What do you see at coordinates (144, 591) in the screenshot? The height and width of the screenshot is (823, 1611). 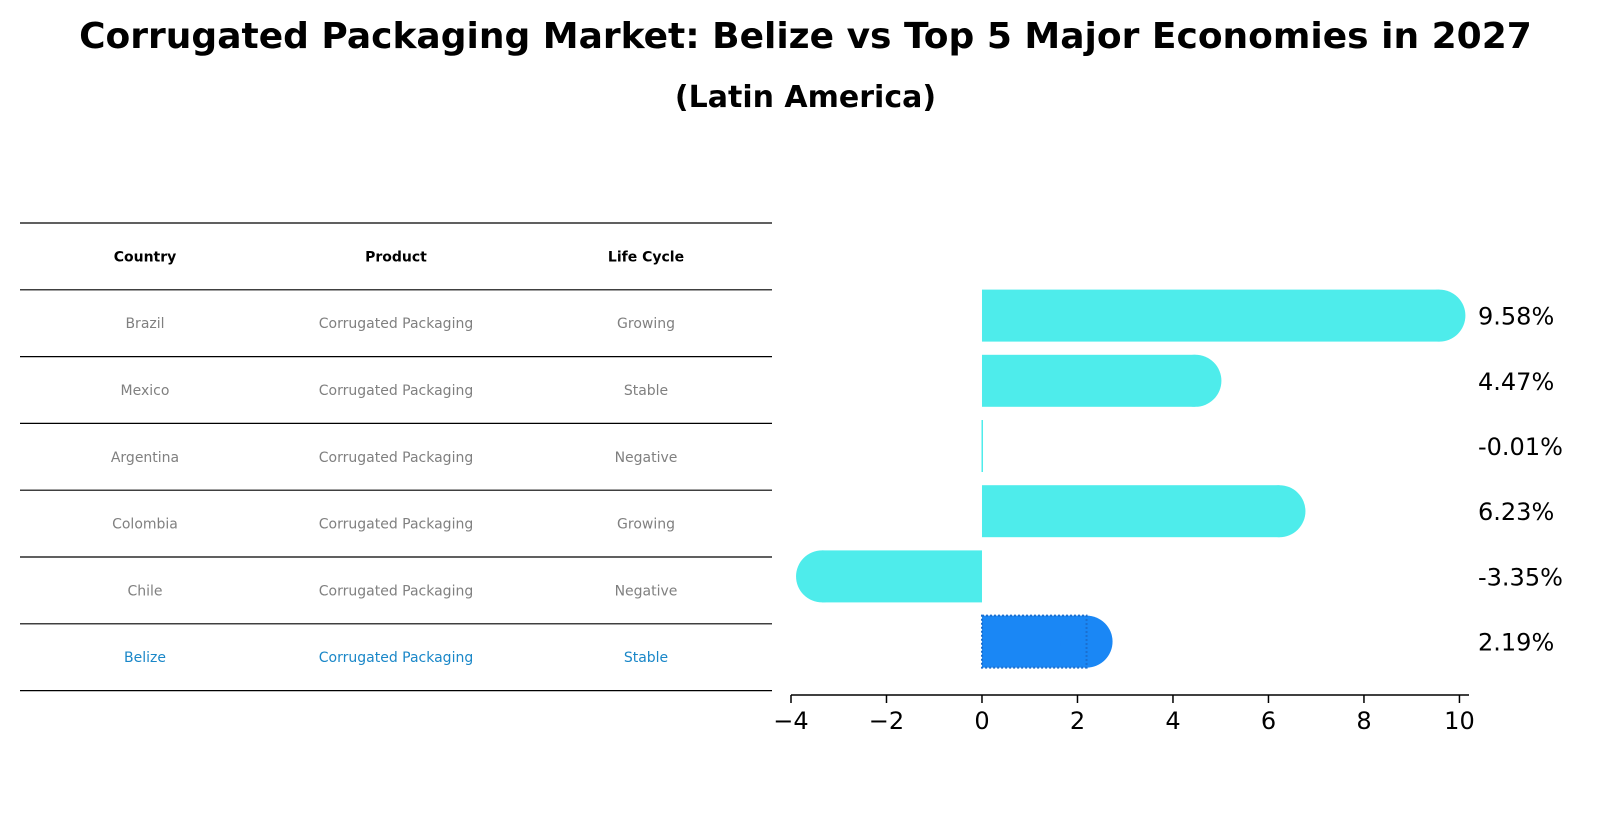 I see `table-cell-country: Chile` at bounding box center [144, 591].